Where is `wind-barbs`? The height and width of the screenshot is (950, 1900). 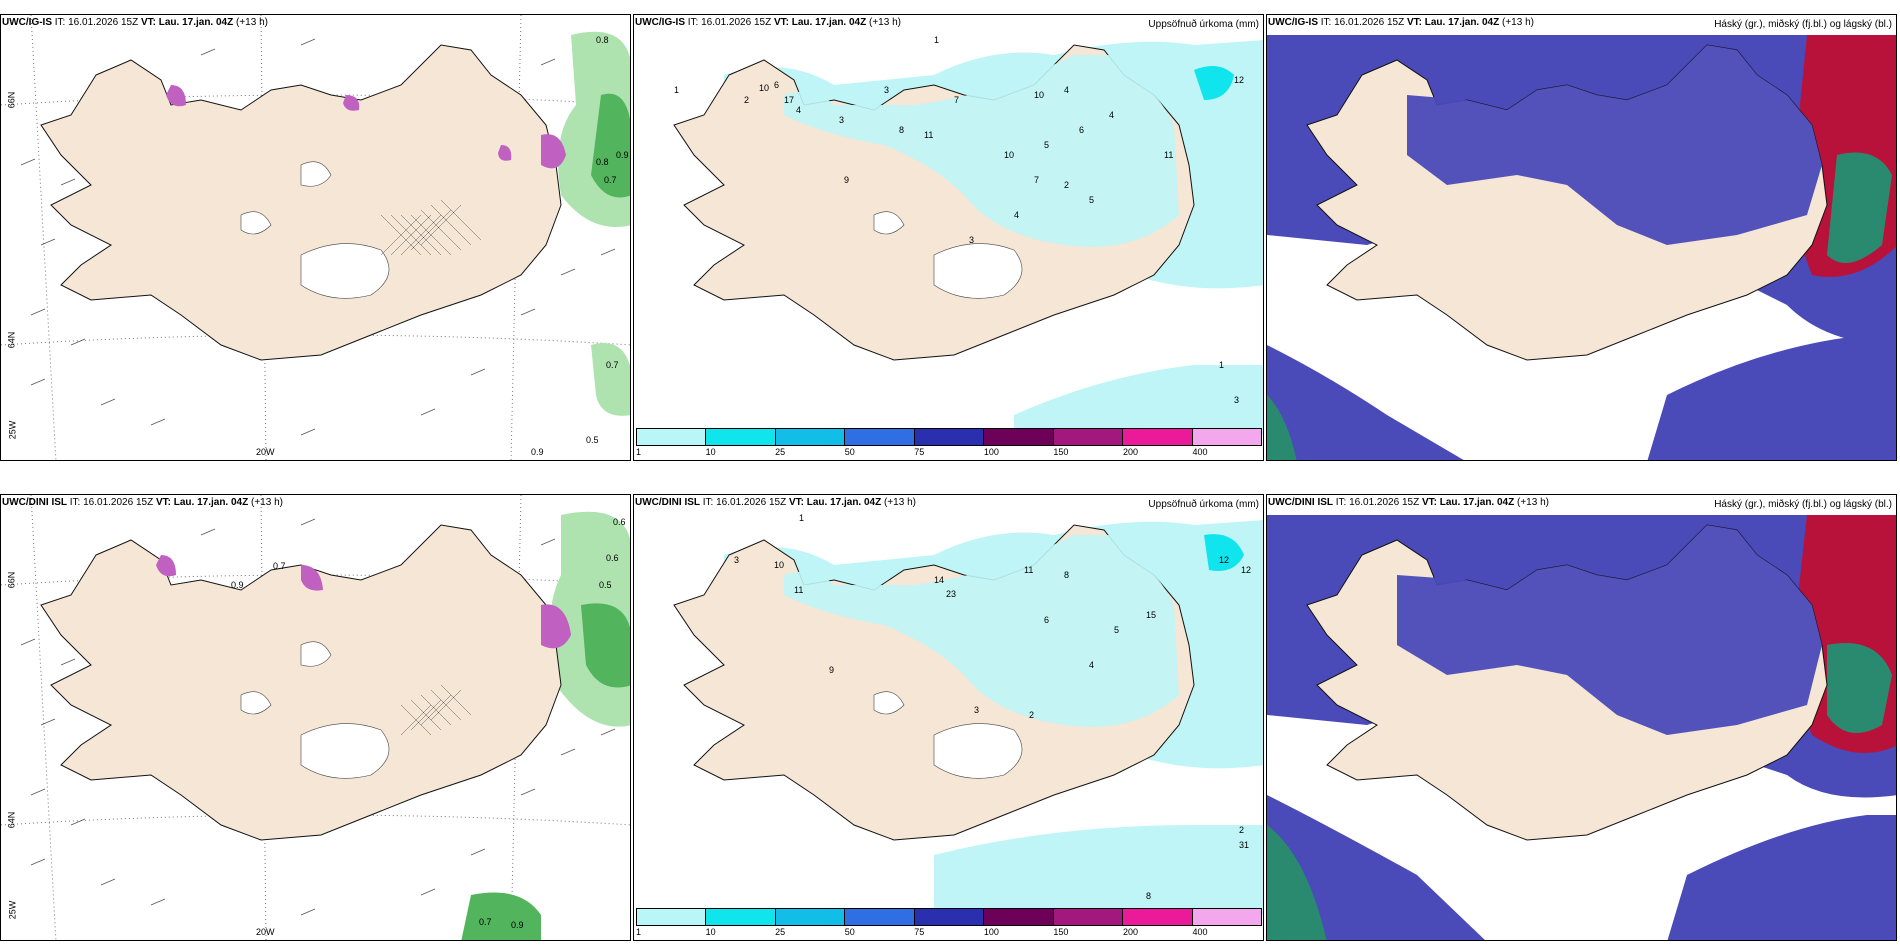
wind-barbs is located at coordinates (318, 237).